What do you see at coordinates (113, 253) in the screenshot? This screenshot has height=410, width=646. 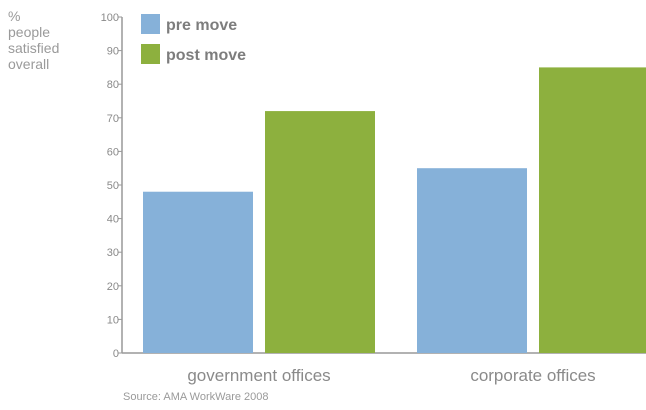 I see `y-tick-label: 30` at bounding box center [113, 253].